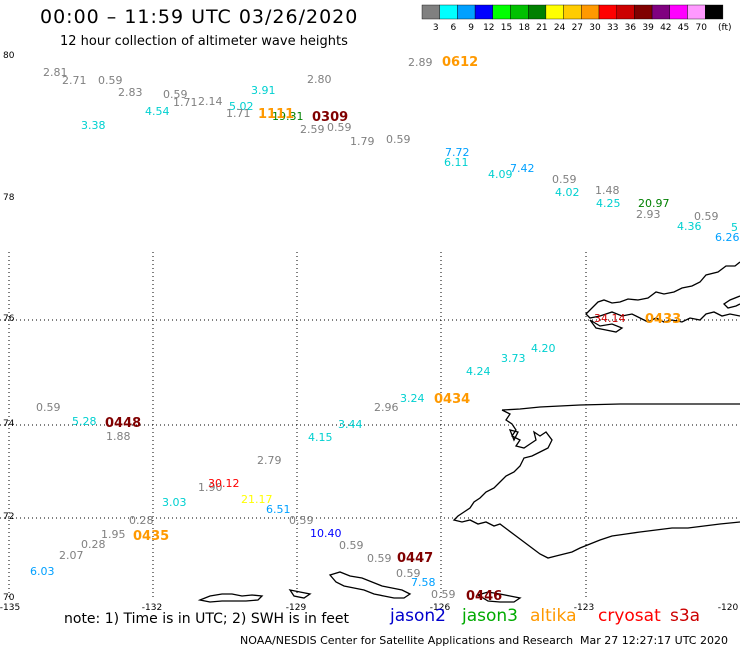 Image resolution: width=740 pixels, height=650 pixels. Describe the element at coordinates (648, 28) in the screenshot. I see `legend-tick-label: 39` at that location.